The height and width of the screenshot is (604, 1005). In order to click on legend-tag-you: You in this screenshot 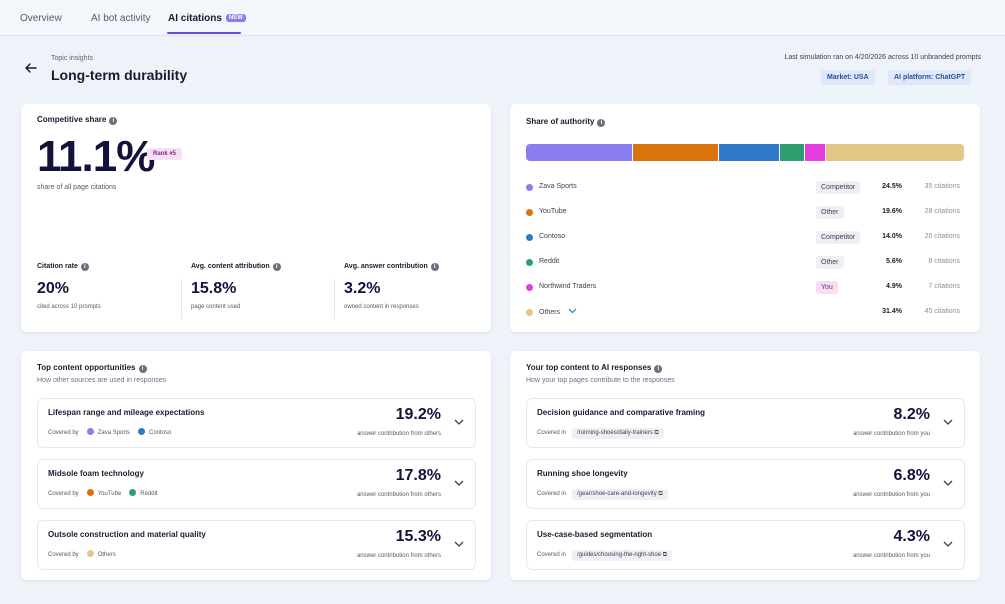, I will do `click(827, 287)`.